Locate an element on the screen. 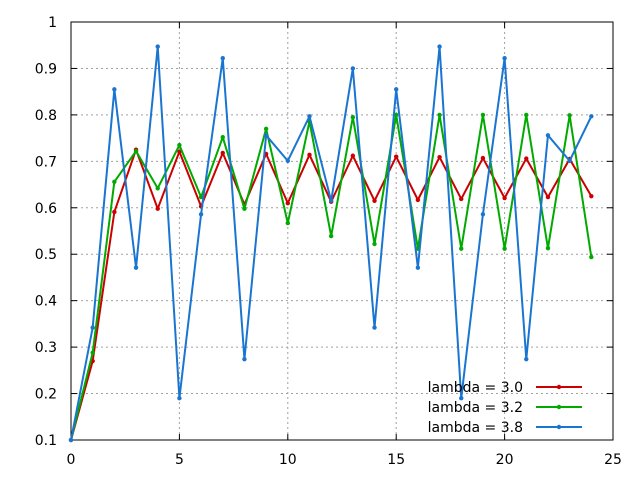 The width and height of the screenshot is (640, 480). y-tick-label: 0.3 is located at coordinates (46, 348).